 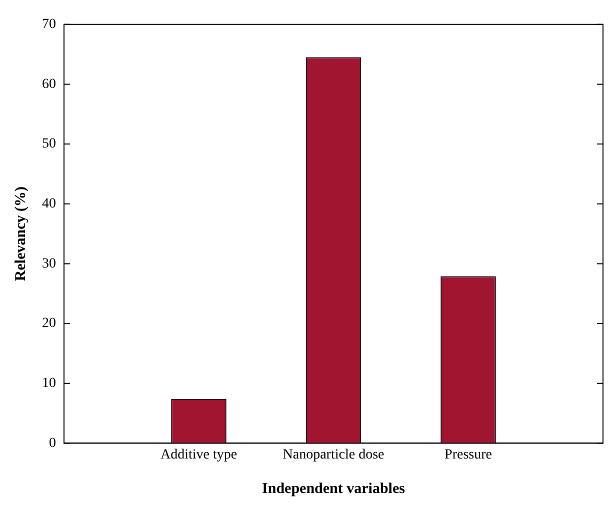 What do you see at coordinates (20, 234) in the screenshot?
I see `y-axis-title: Relevancy (%)` at bounding box center [20, 234].